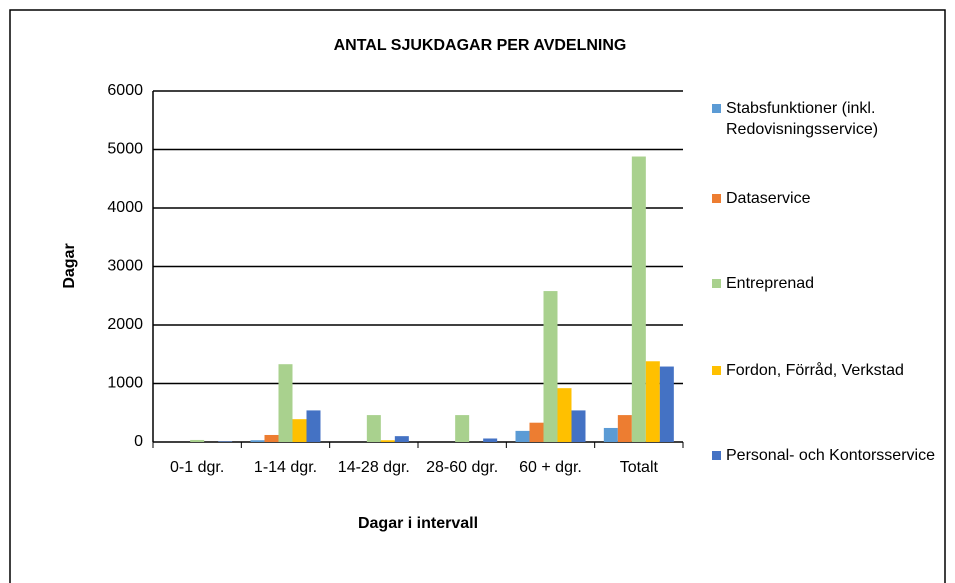 Image resolution: width=955 pixels, height=583 pixels. Describe the element at coordinates (462, 467) in the screenshot. I see `x-tick-label: 28-60 dgr.` at that location.